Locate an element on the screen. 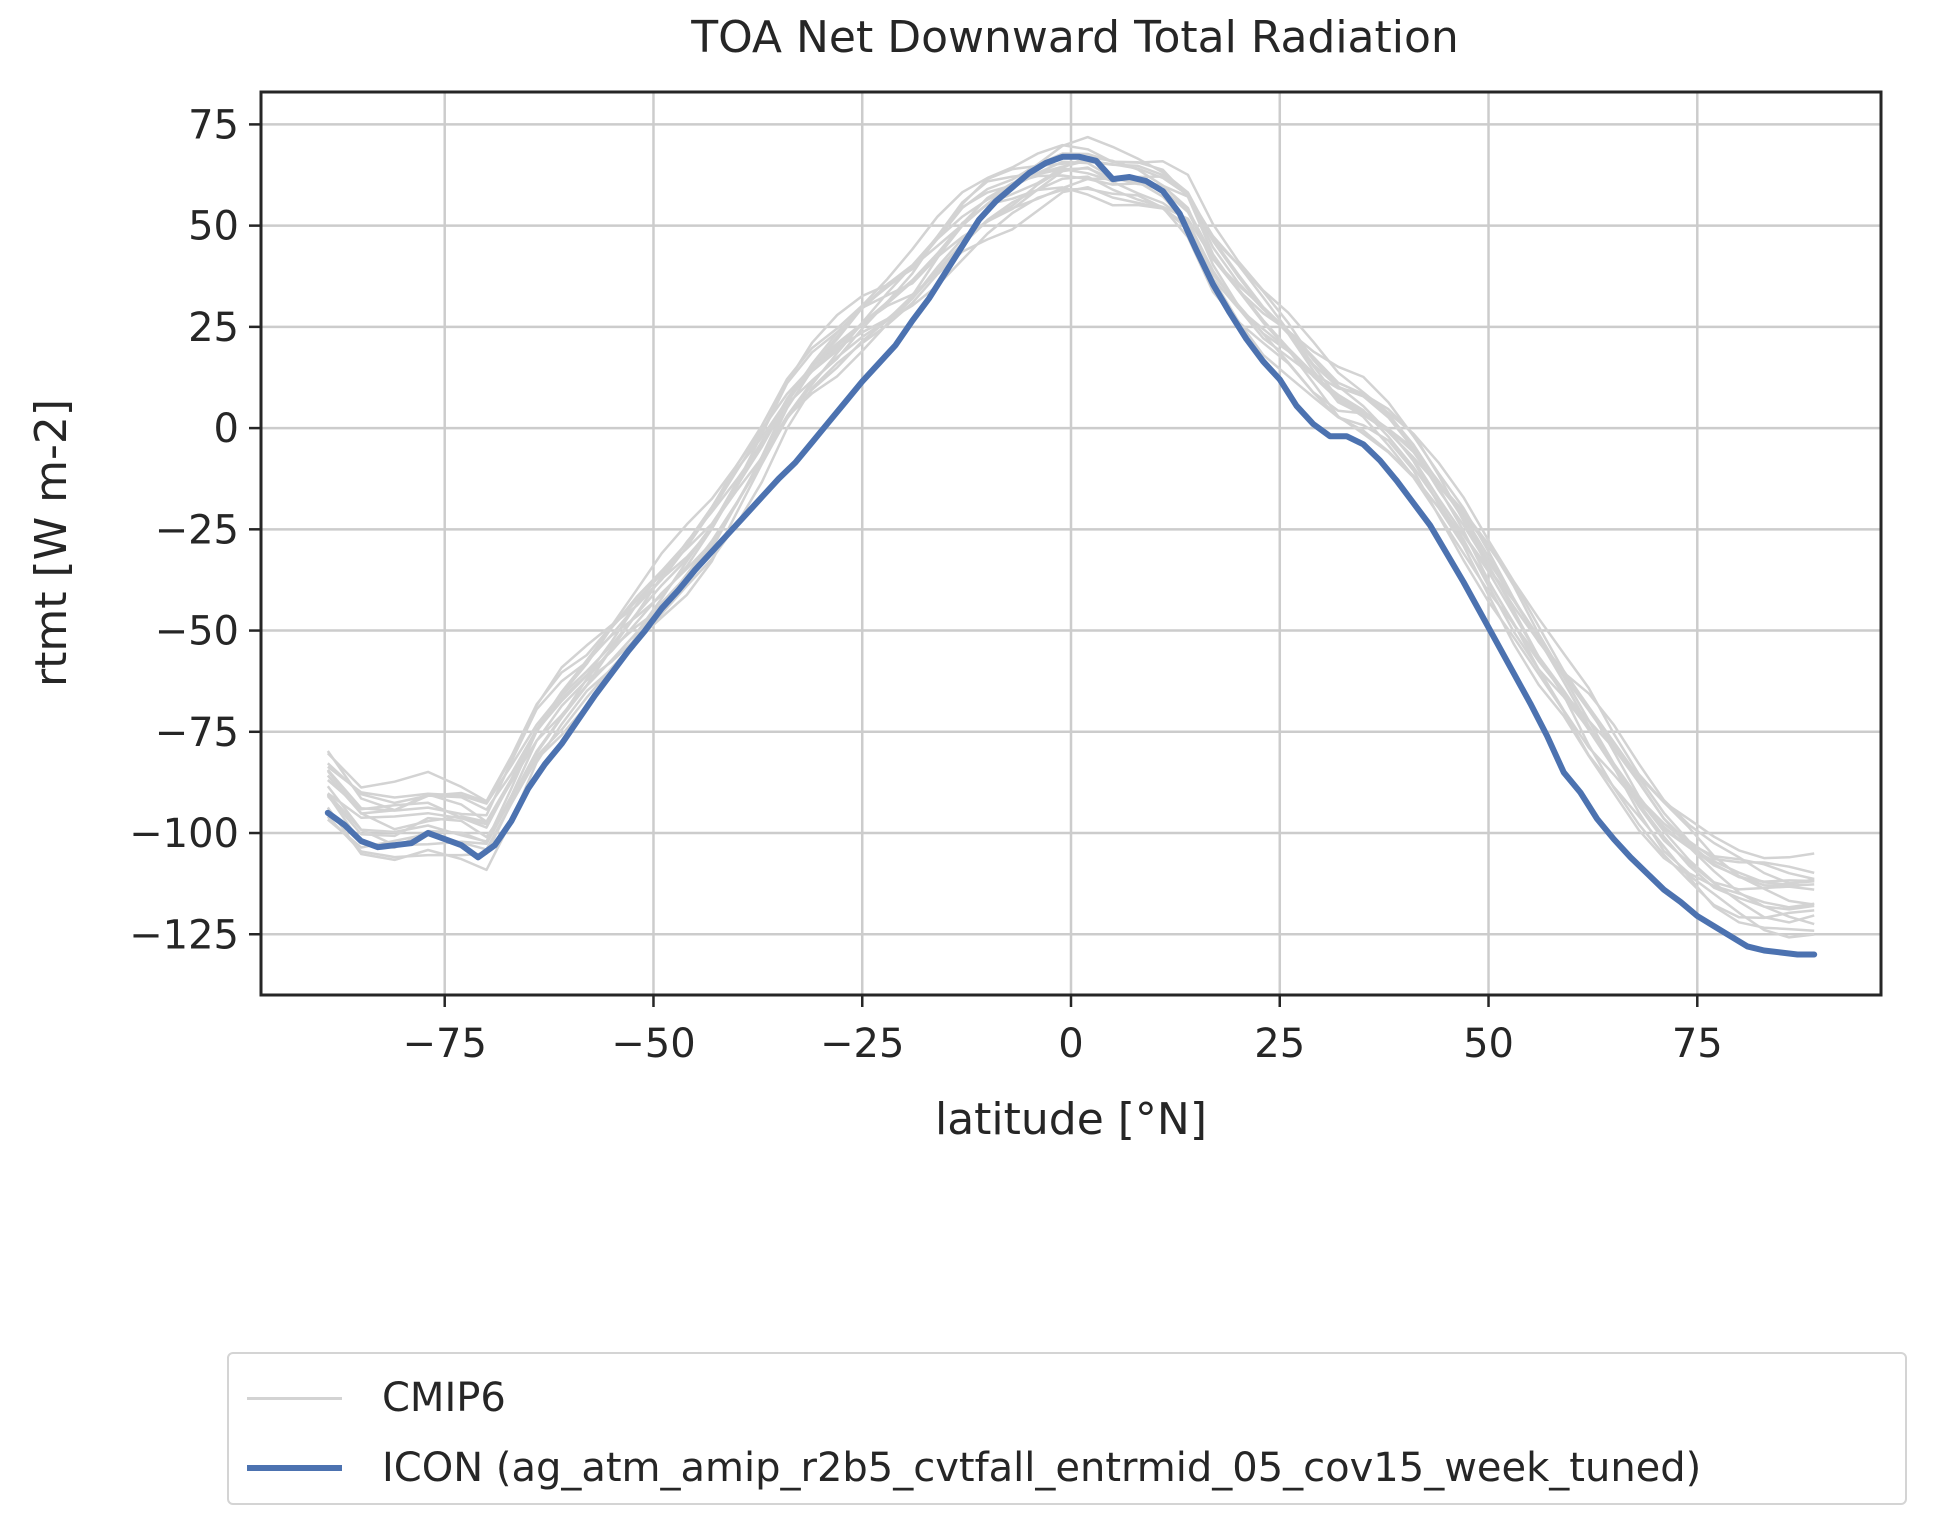 This screenshot has height=1531, width=1934. x-axis: −75 −50 −25 0 25 50 75 is located at coordinates (1063, 1031).